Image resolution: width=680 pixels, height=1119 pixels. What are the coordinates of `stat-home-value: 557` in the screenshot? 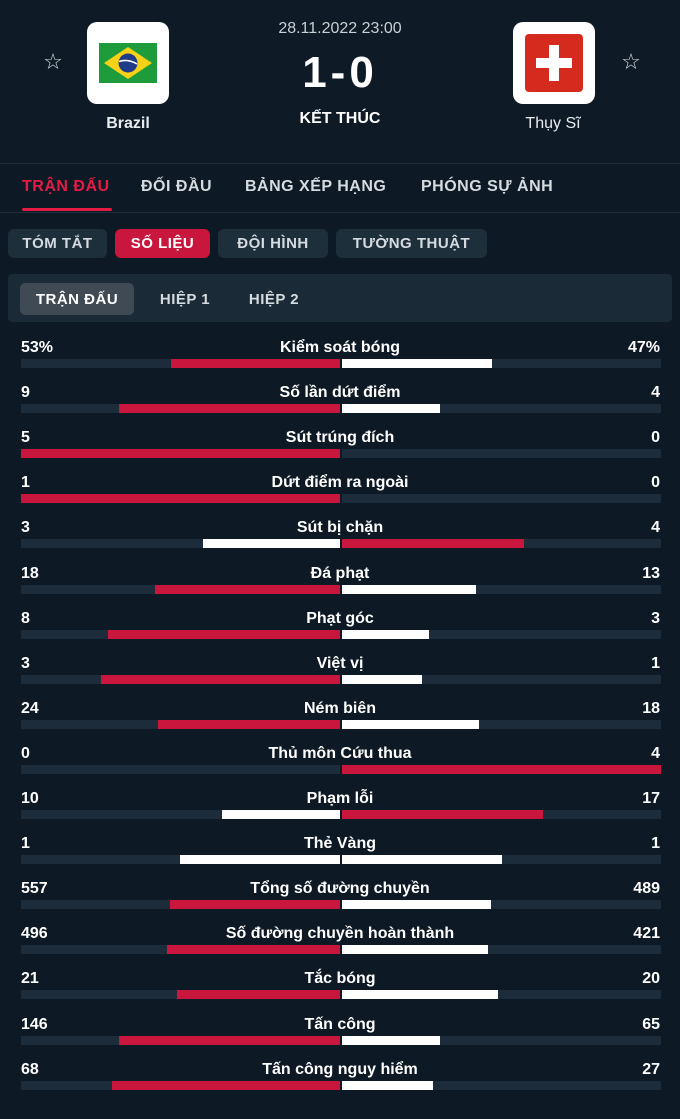 It's located at (34, 889).